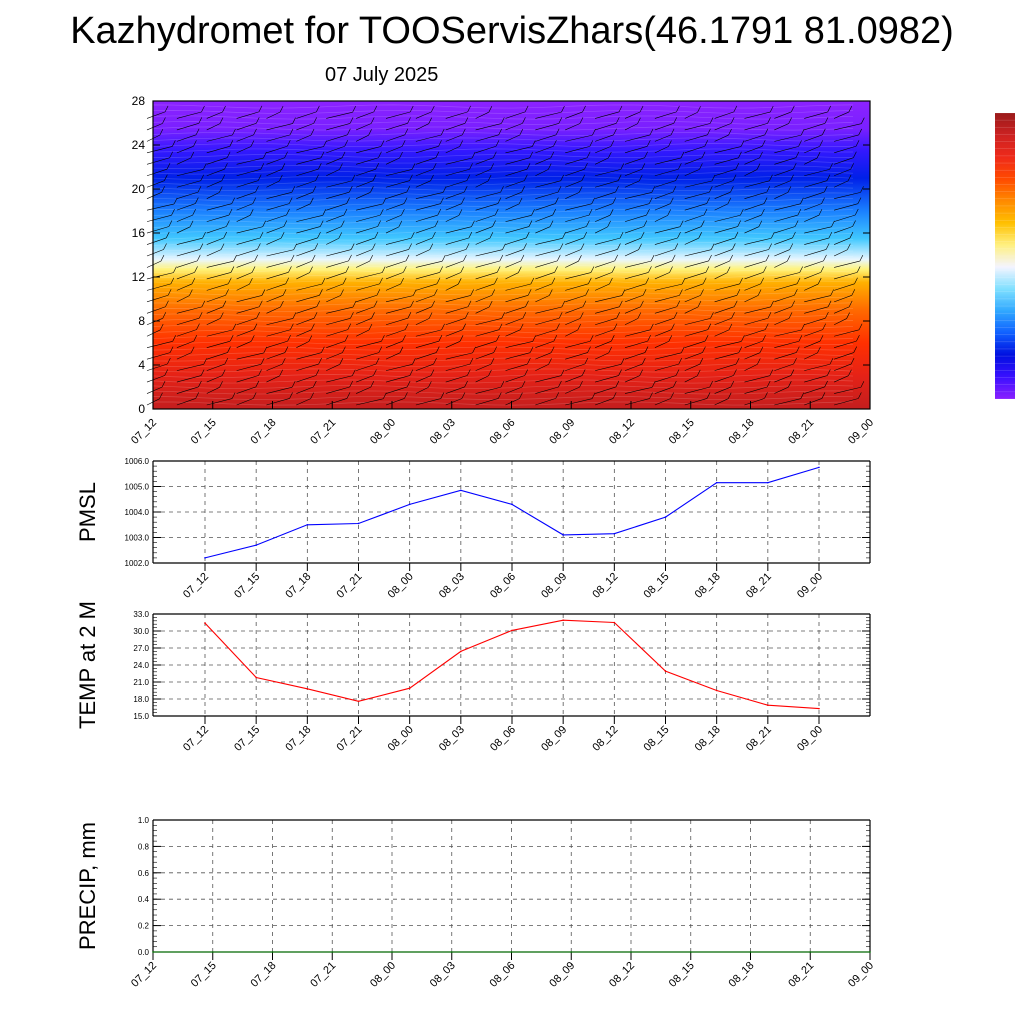 This screenshot has height=1024, width=1024. What do you see at coordinates (382, 75) in the screenshot?
I see `chart-subtitle: 07 July 2025` at bounding box center [382, 75].